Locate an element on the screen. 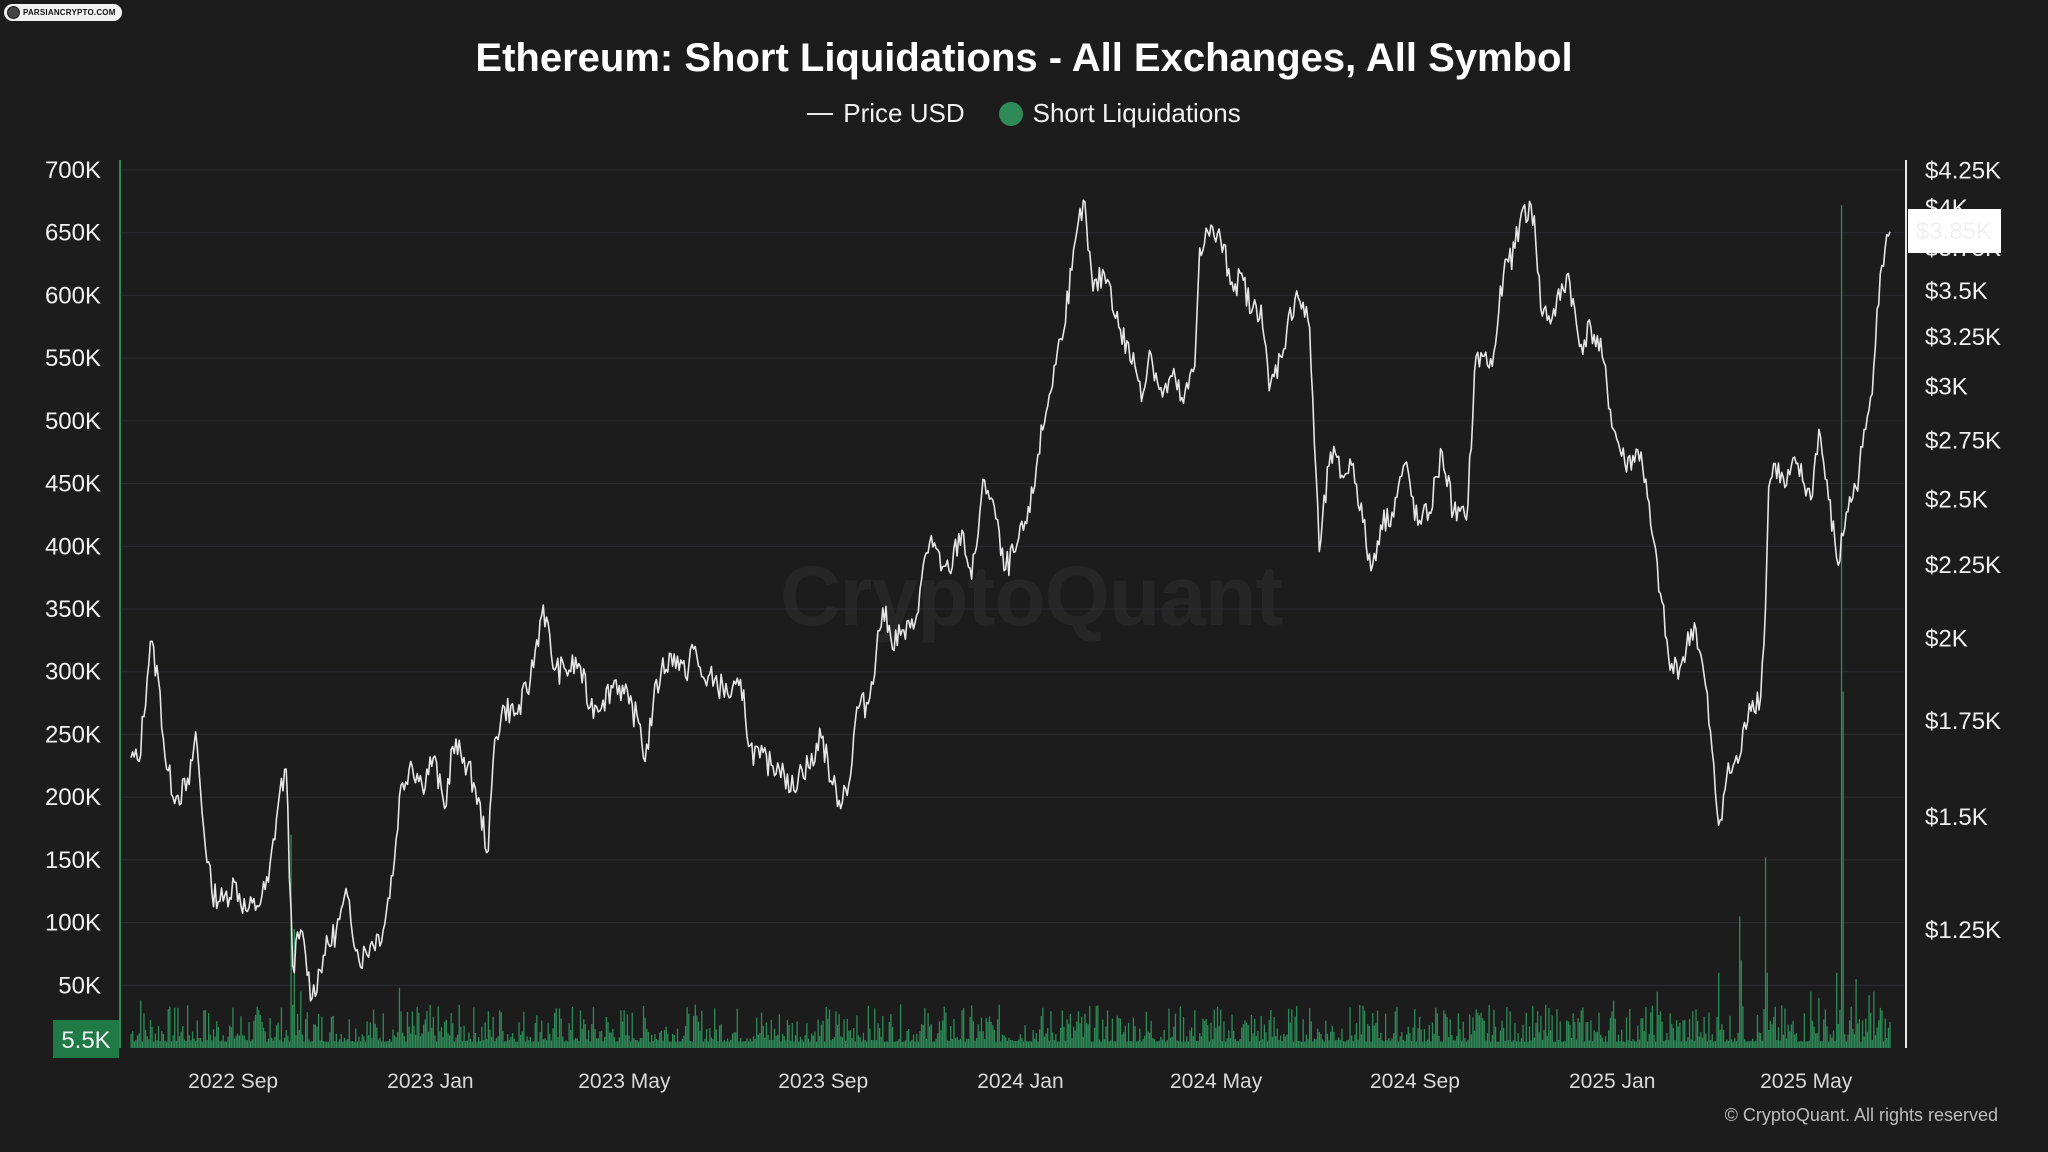 The height and width of the screenshot is (1152, 2048). right-tick-label: $2.25K is located at coordinates (1963, 565).